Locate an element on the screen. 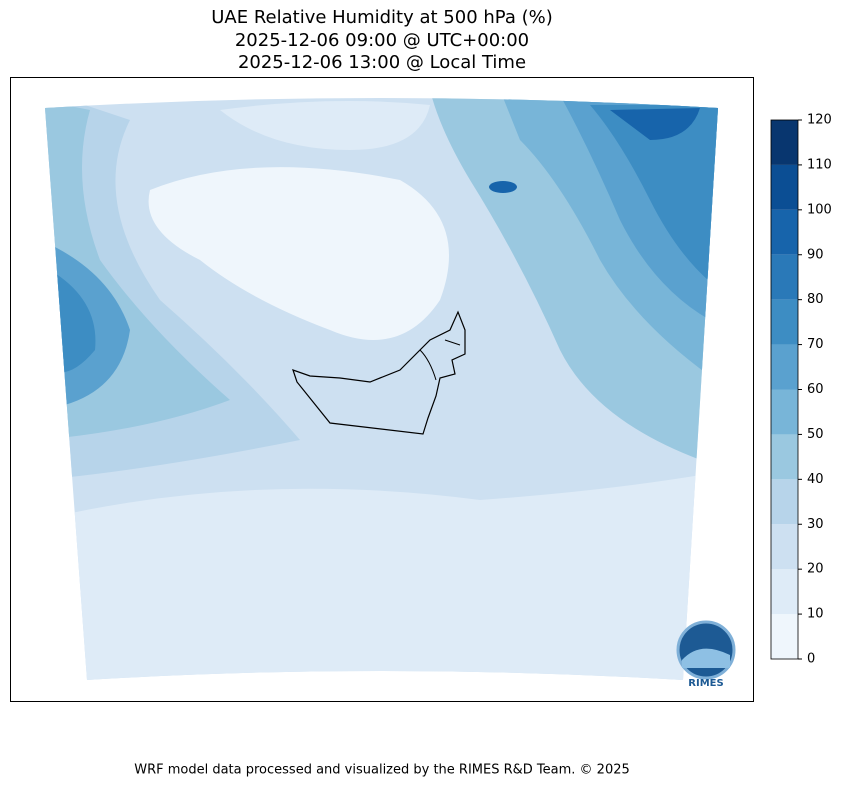 This screenshot has height=792, width=844. colorbar-tick-label: 80 is located at coordinates (815, 299).